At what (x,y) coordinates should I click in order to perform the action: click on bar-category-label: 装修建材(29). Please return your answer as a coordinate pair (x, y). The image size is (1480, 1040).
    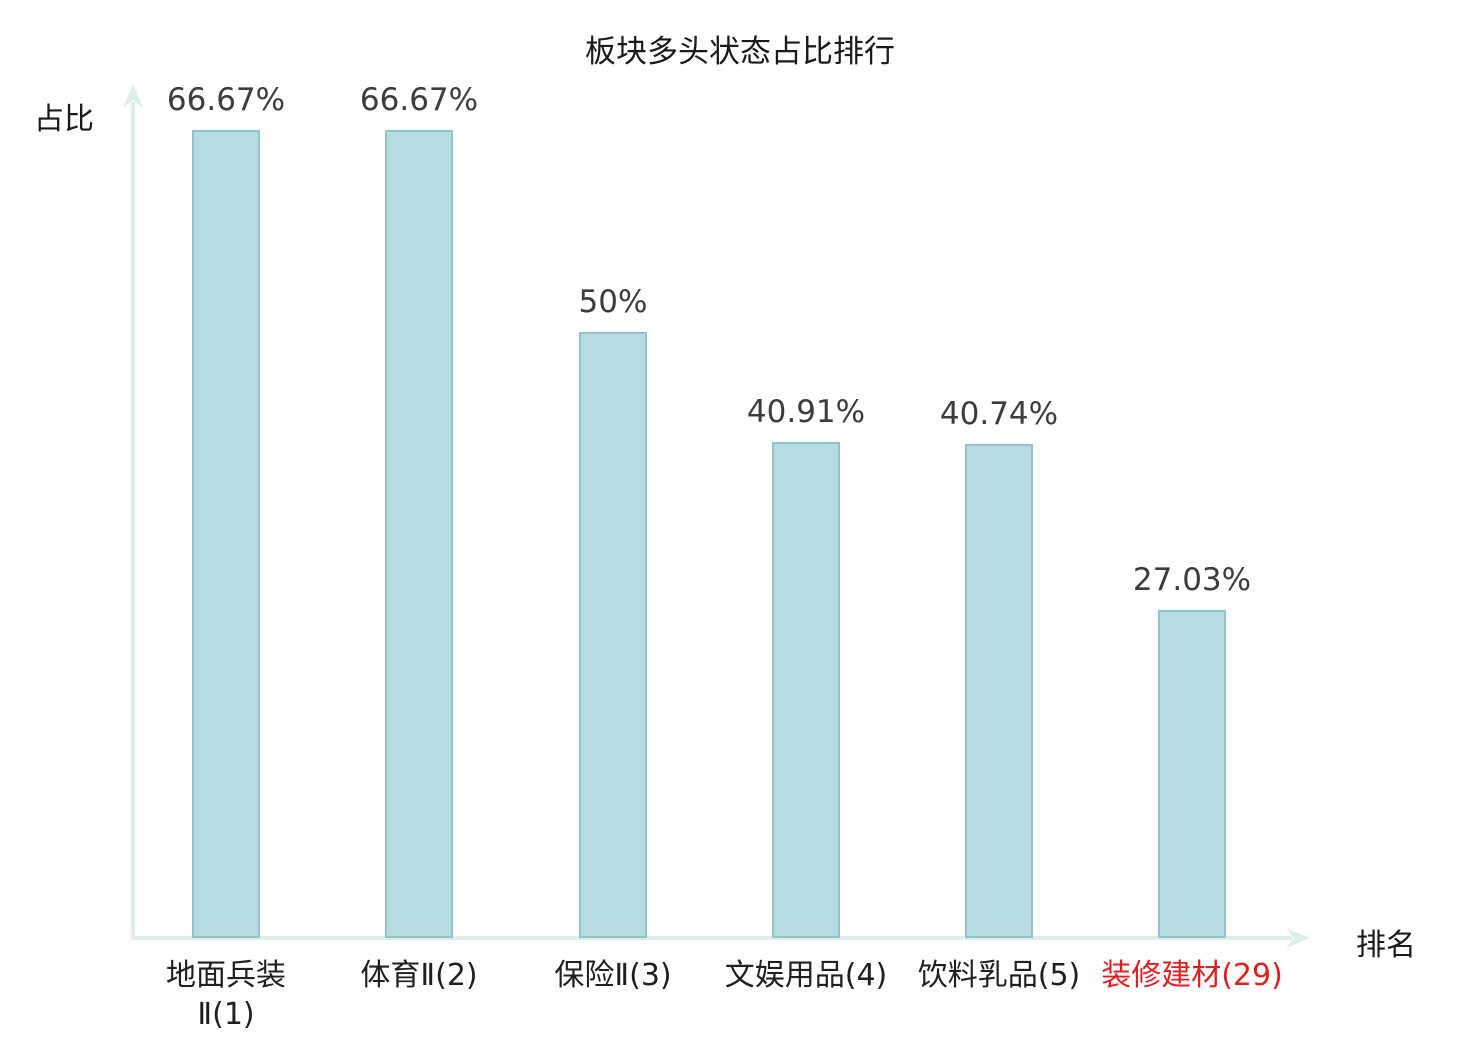
    Looking at the image, I should click on (1192, 975).